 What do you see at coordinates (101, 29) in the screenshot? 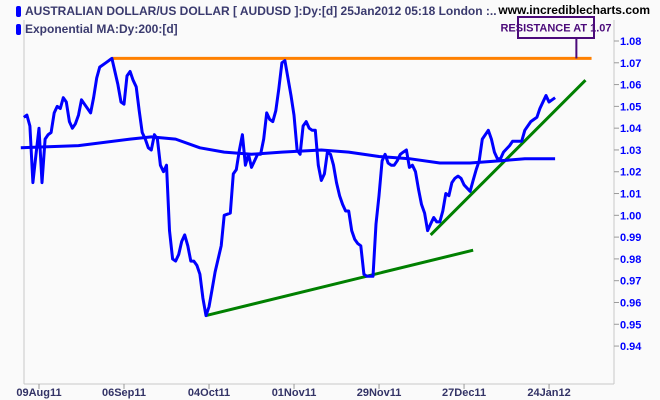
I see `ema-label: Exponential MA:Dy:200:[d]` at bounding box center [101, 29].